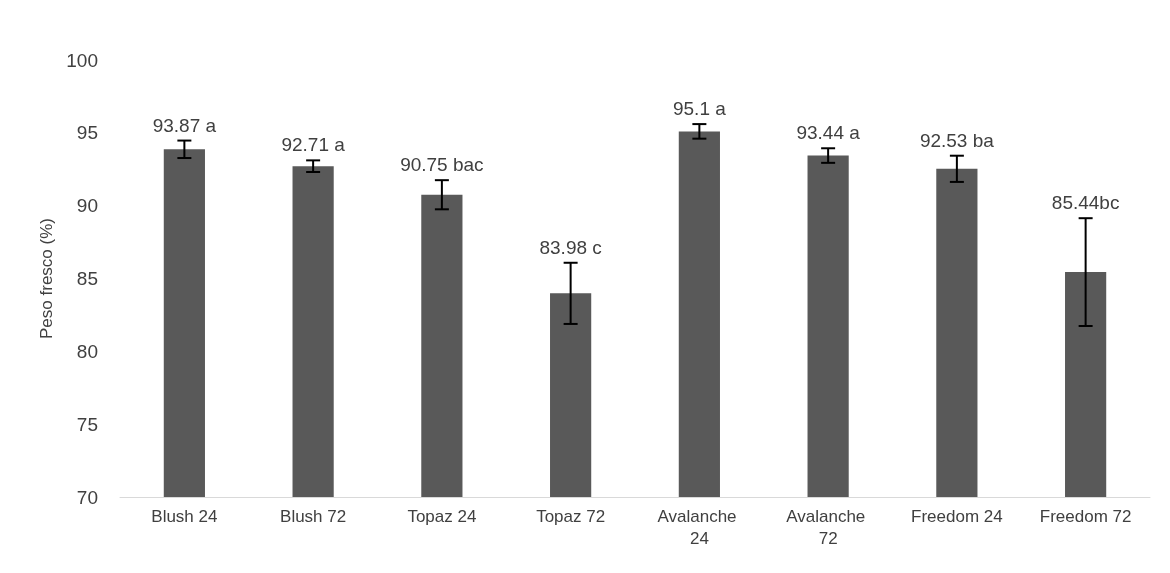 The width and height of the screenshot is (1170, 573). What do you see at coordinates (442, 165) in the screenshot?
I see `data-label: 90.75 bac` at bounding box center [442, 165].